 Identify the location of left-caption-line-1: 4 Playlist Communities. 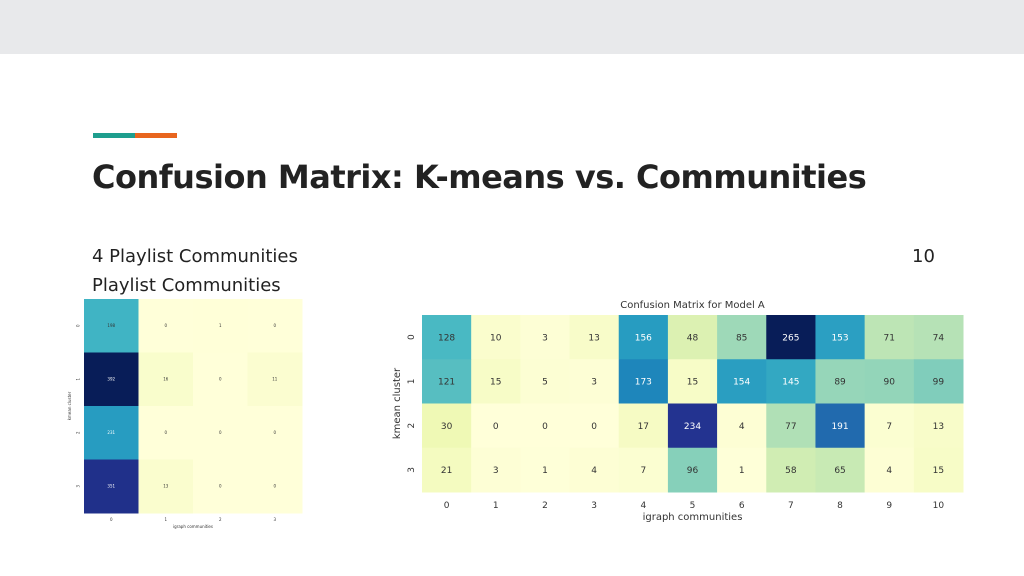
(195, 256).